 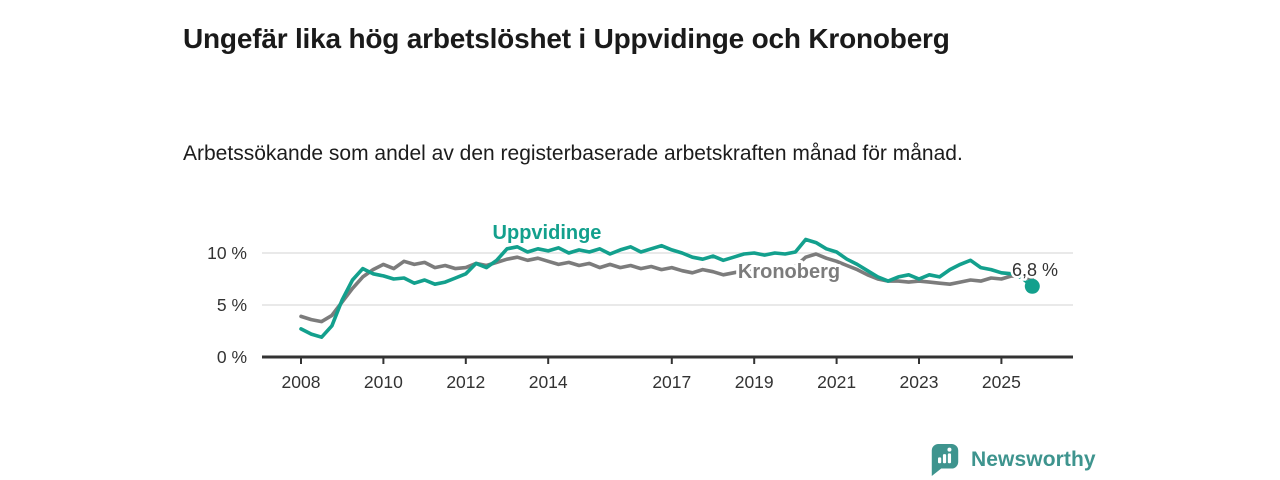 What do you see at coordinates (671, 382) in the screenshot?
I see `x-tick-label: 2017` at bounding box center [671, 382].